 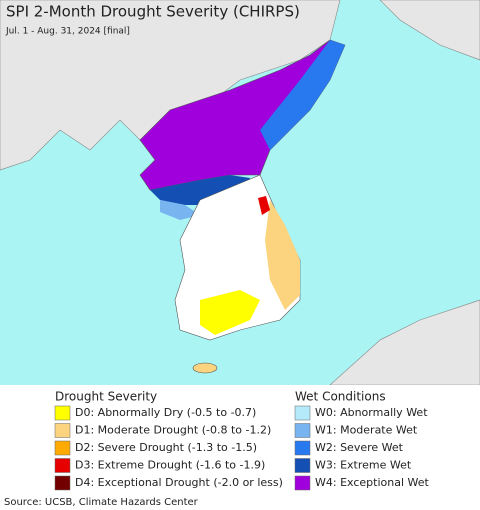 What do you see at coordinates (359, 447) in the screenshot?
I see `legend-label: W2: Severe Wet` at bounding box center [359, 447].